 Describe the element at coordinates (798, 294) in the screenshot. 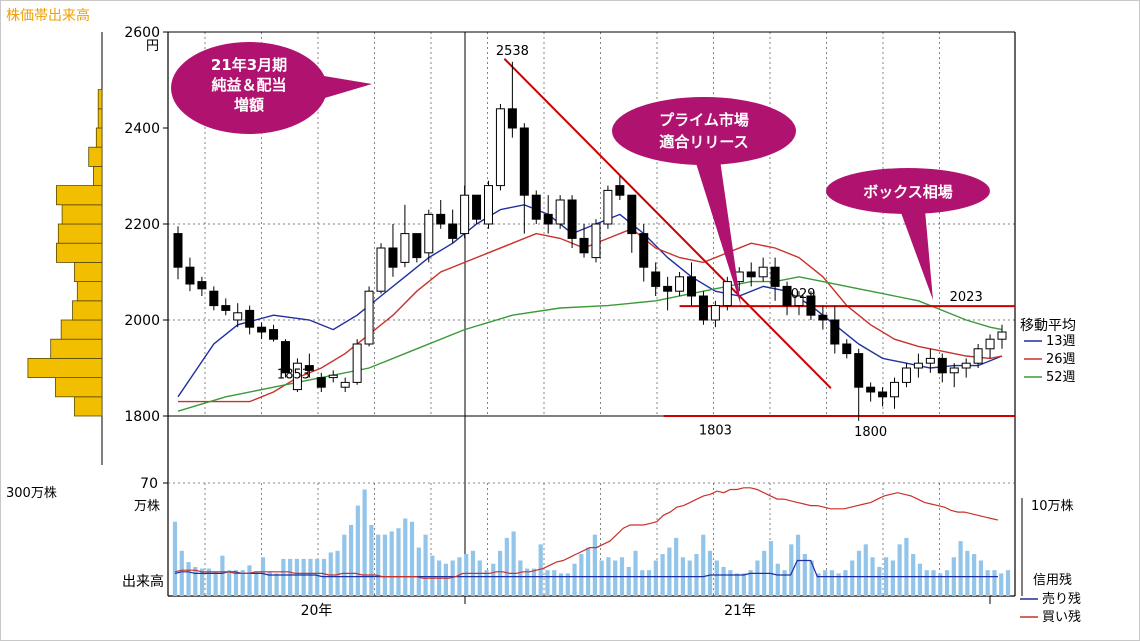

I see `price-annotation: 2029` at that location.